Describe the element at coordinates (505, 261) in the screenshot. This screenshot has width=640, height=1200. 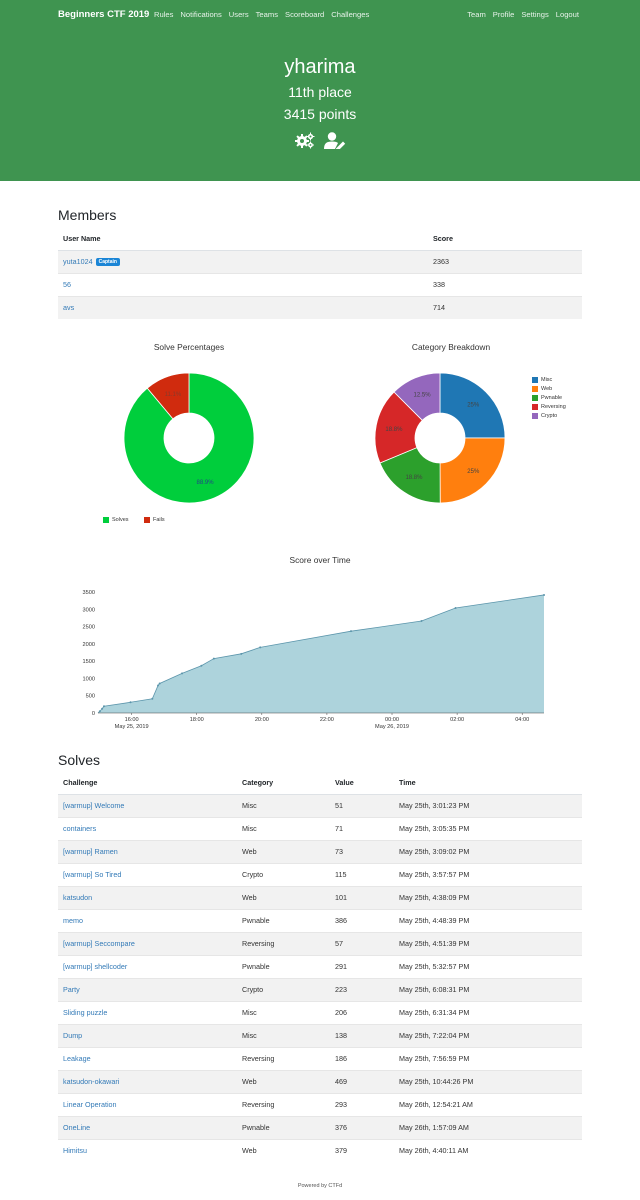
I see `member-score: 2363` at that location.